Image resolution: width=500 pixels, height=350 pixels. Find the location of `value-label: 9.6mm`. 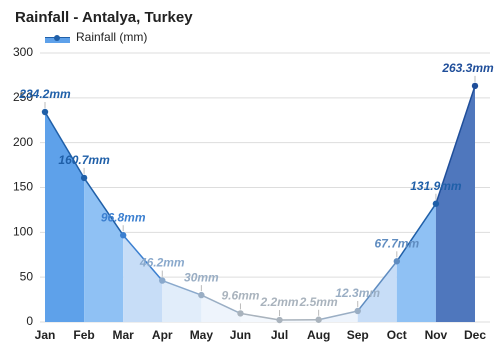

value-label: 9.6mm is located at coordinates (240, 296).